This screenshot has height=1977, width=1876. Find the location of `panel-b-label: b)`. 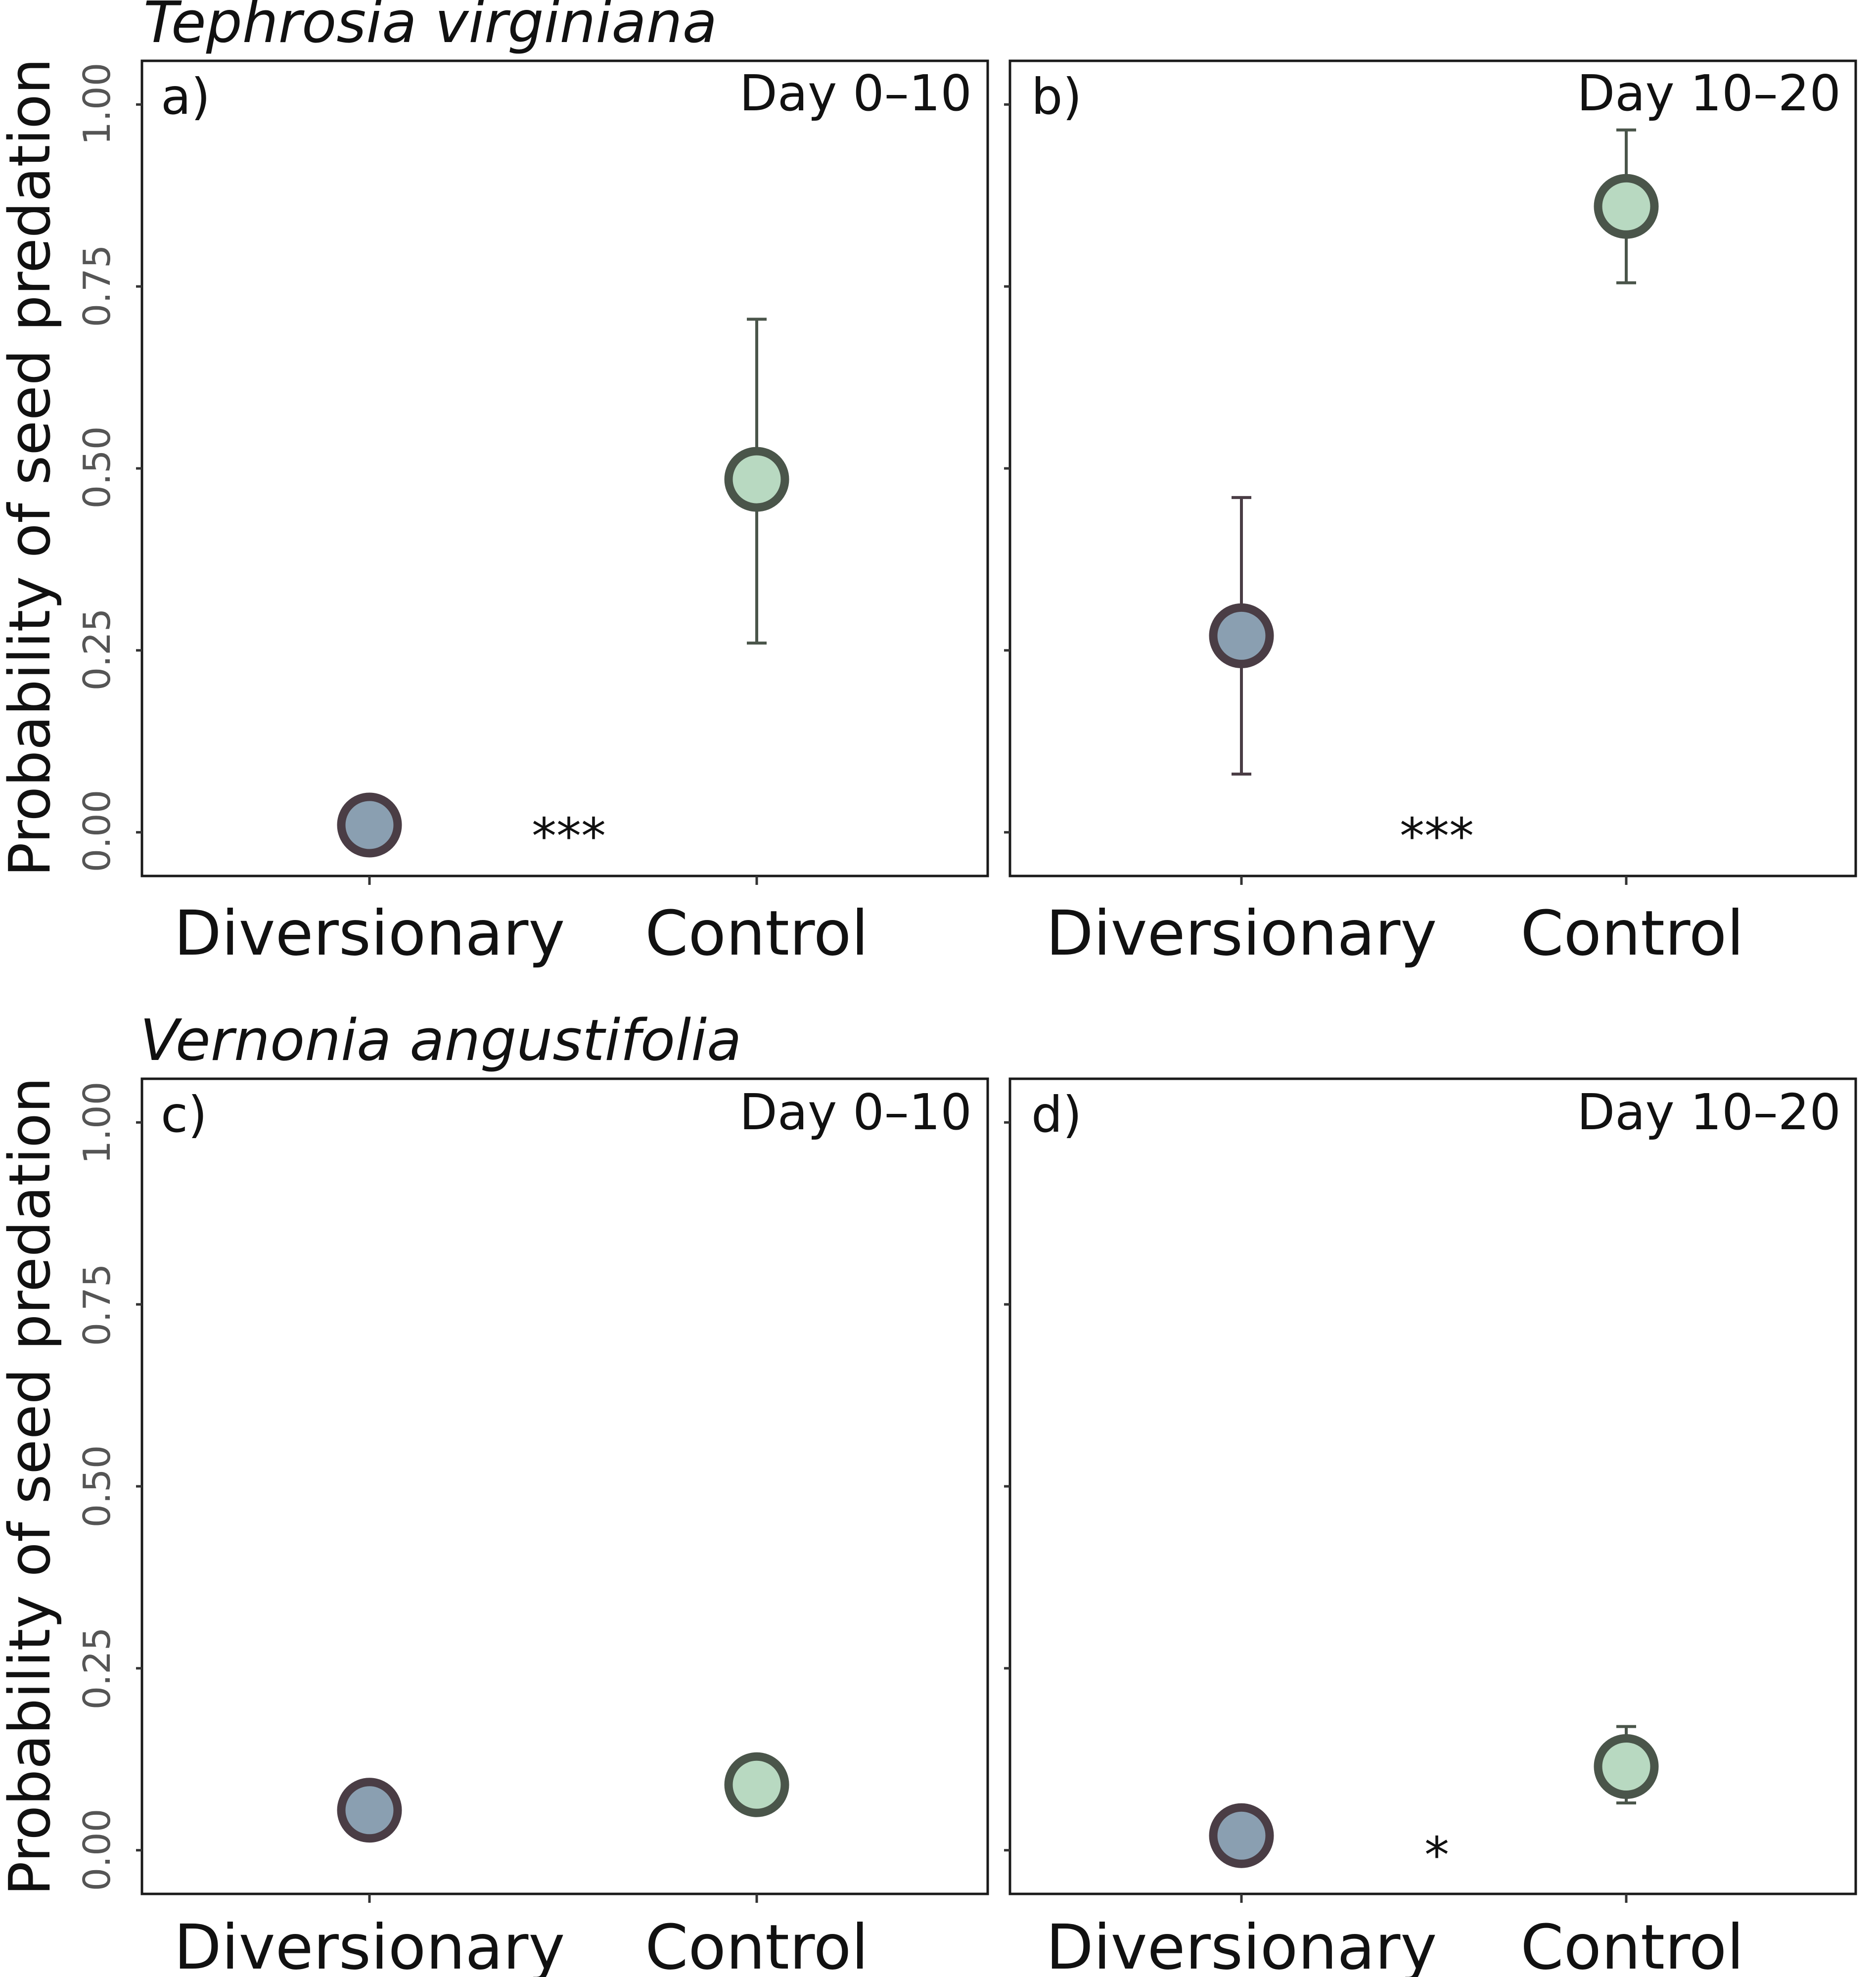

panel-b-label: b) is located at coordinates (1057, 97).